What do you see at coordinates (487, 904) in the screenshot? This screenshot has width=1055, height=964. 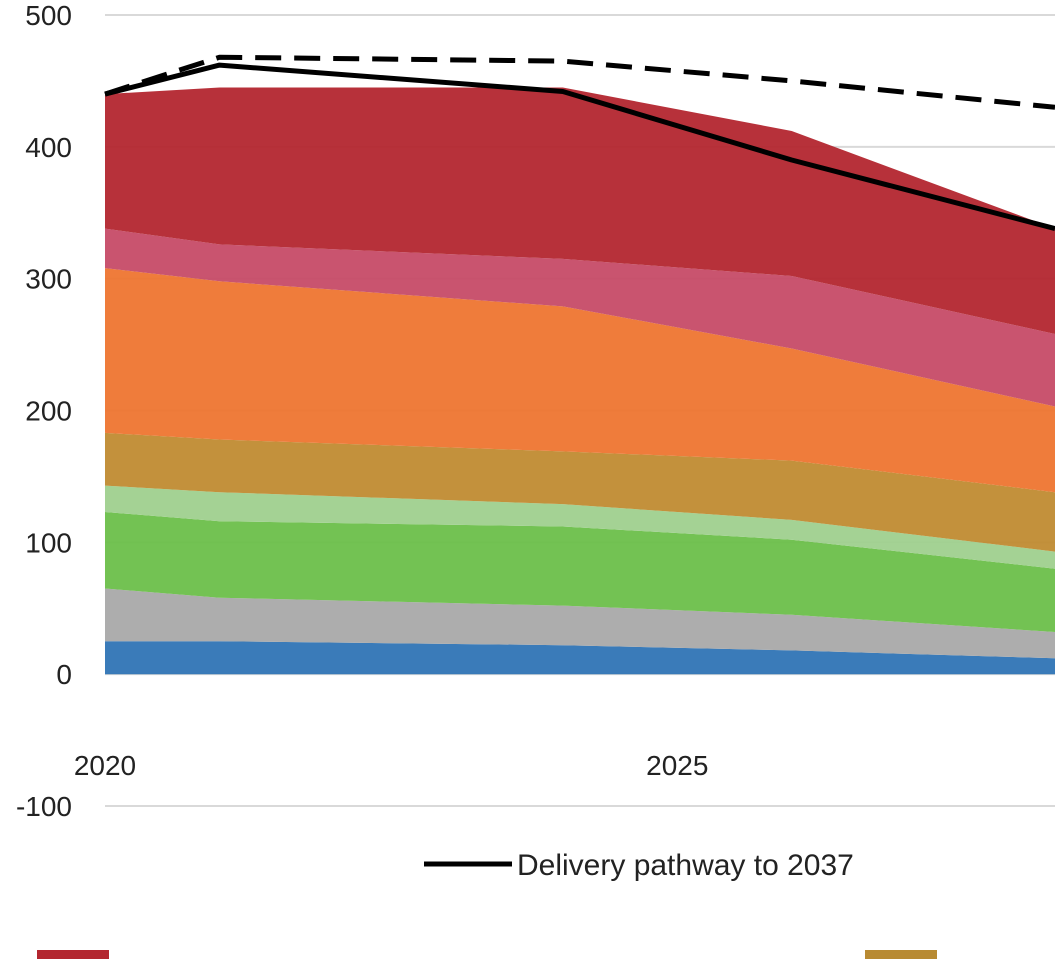 I see `legend: Delivery pathway to 2037` at bounding box center [487, 904].